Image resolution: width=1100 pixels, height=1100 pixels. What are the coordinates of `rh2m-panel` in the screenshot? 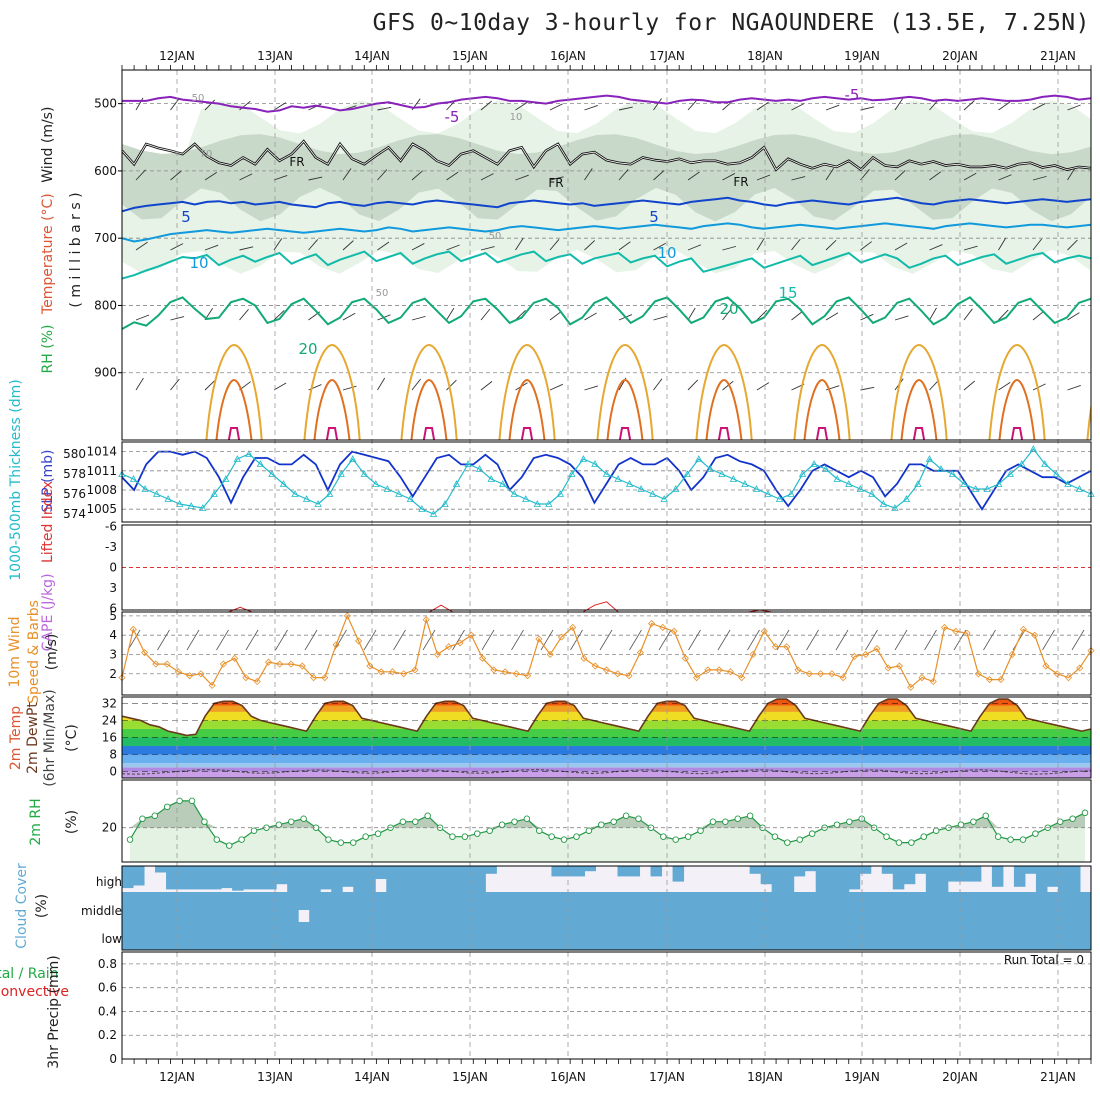 It's located at (606, 829).